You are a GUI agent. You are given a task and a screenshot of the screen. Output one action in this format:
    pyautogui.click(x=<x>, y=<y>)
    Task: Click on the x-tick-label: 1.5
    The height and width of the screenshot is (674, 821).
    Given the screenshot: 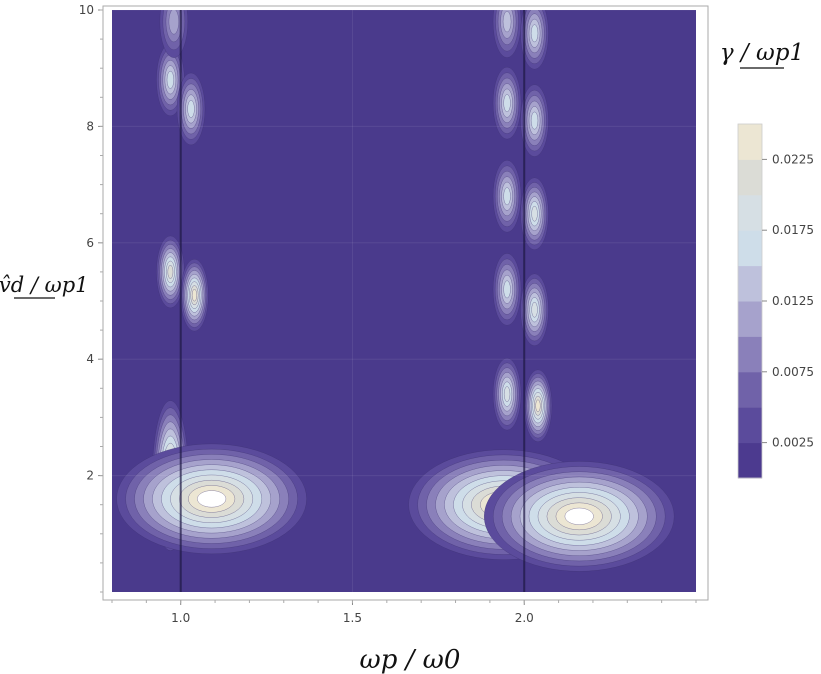 What is the action you would take?
    pyautogui.click(x=352, y=618)
    